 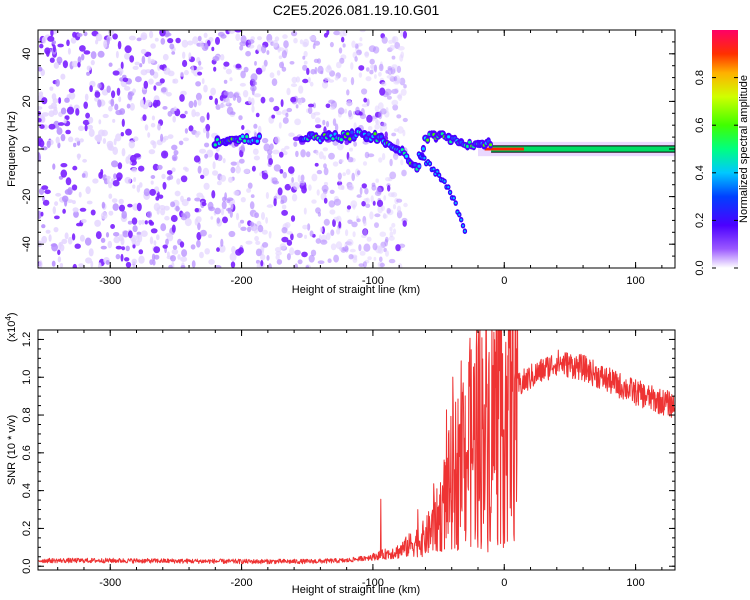 What do you see at coordinates (700, 125) in the screenshot?
I see `colorbar-tick-label: 0.6` at bounding box center [700, 125].